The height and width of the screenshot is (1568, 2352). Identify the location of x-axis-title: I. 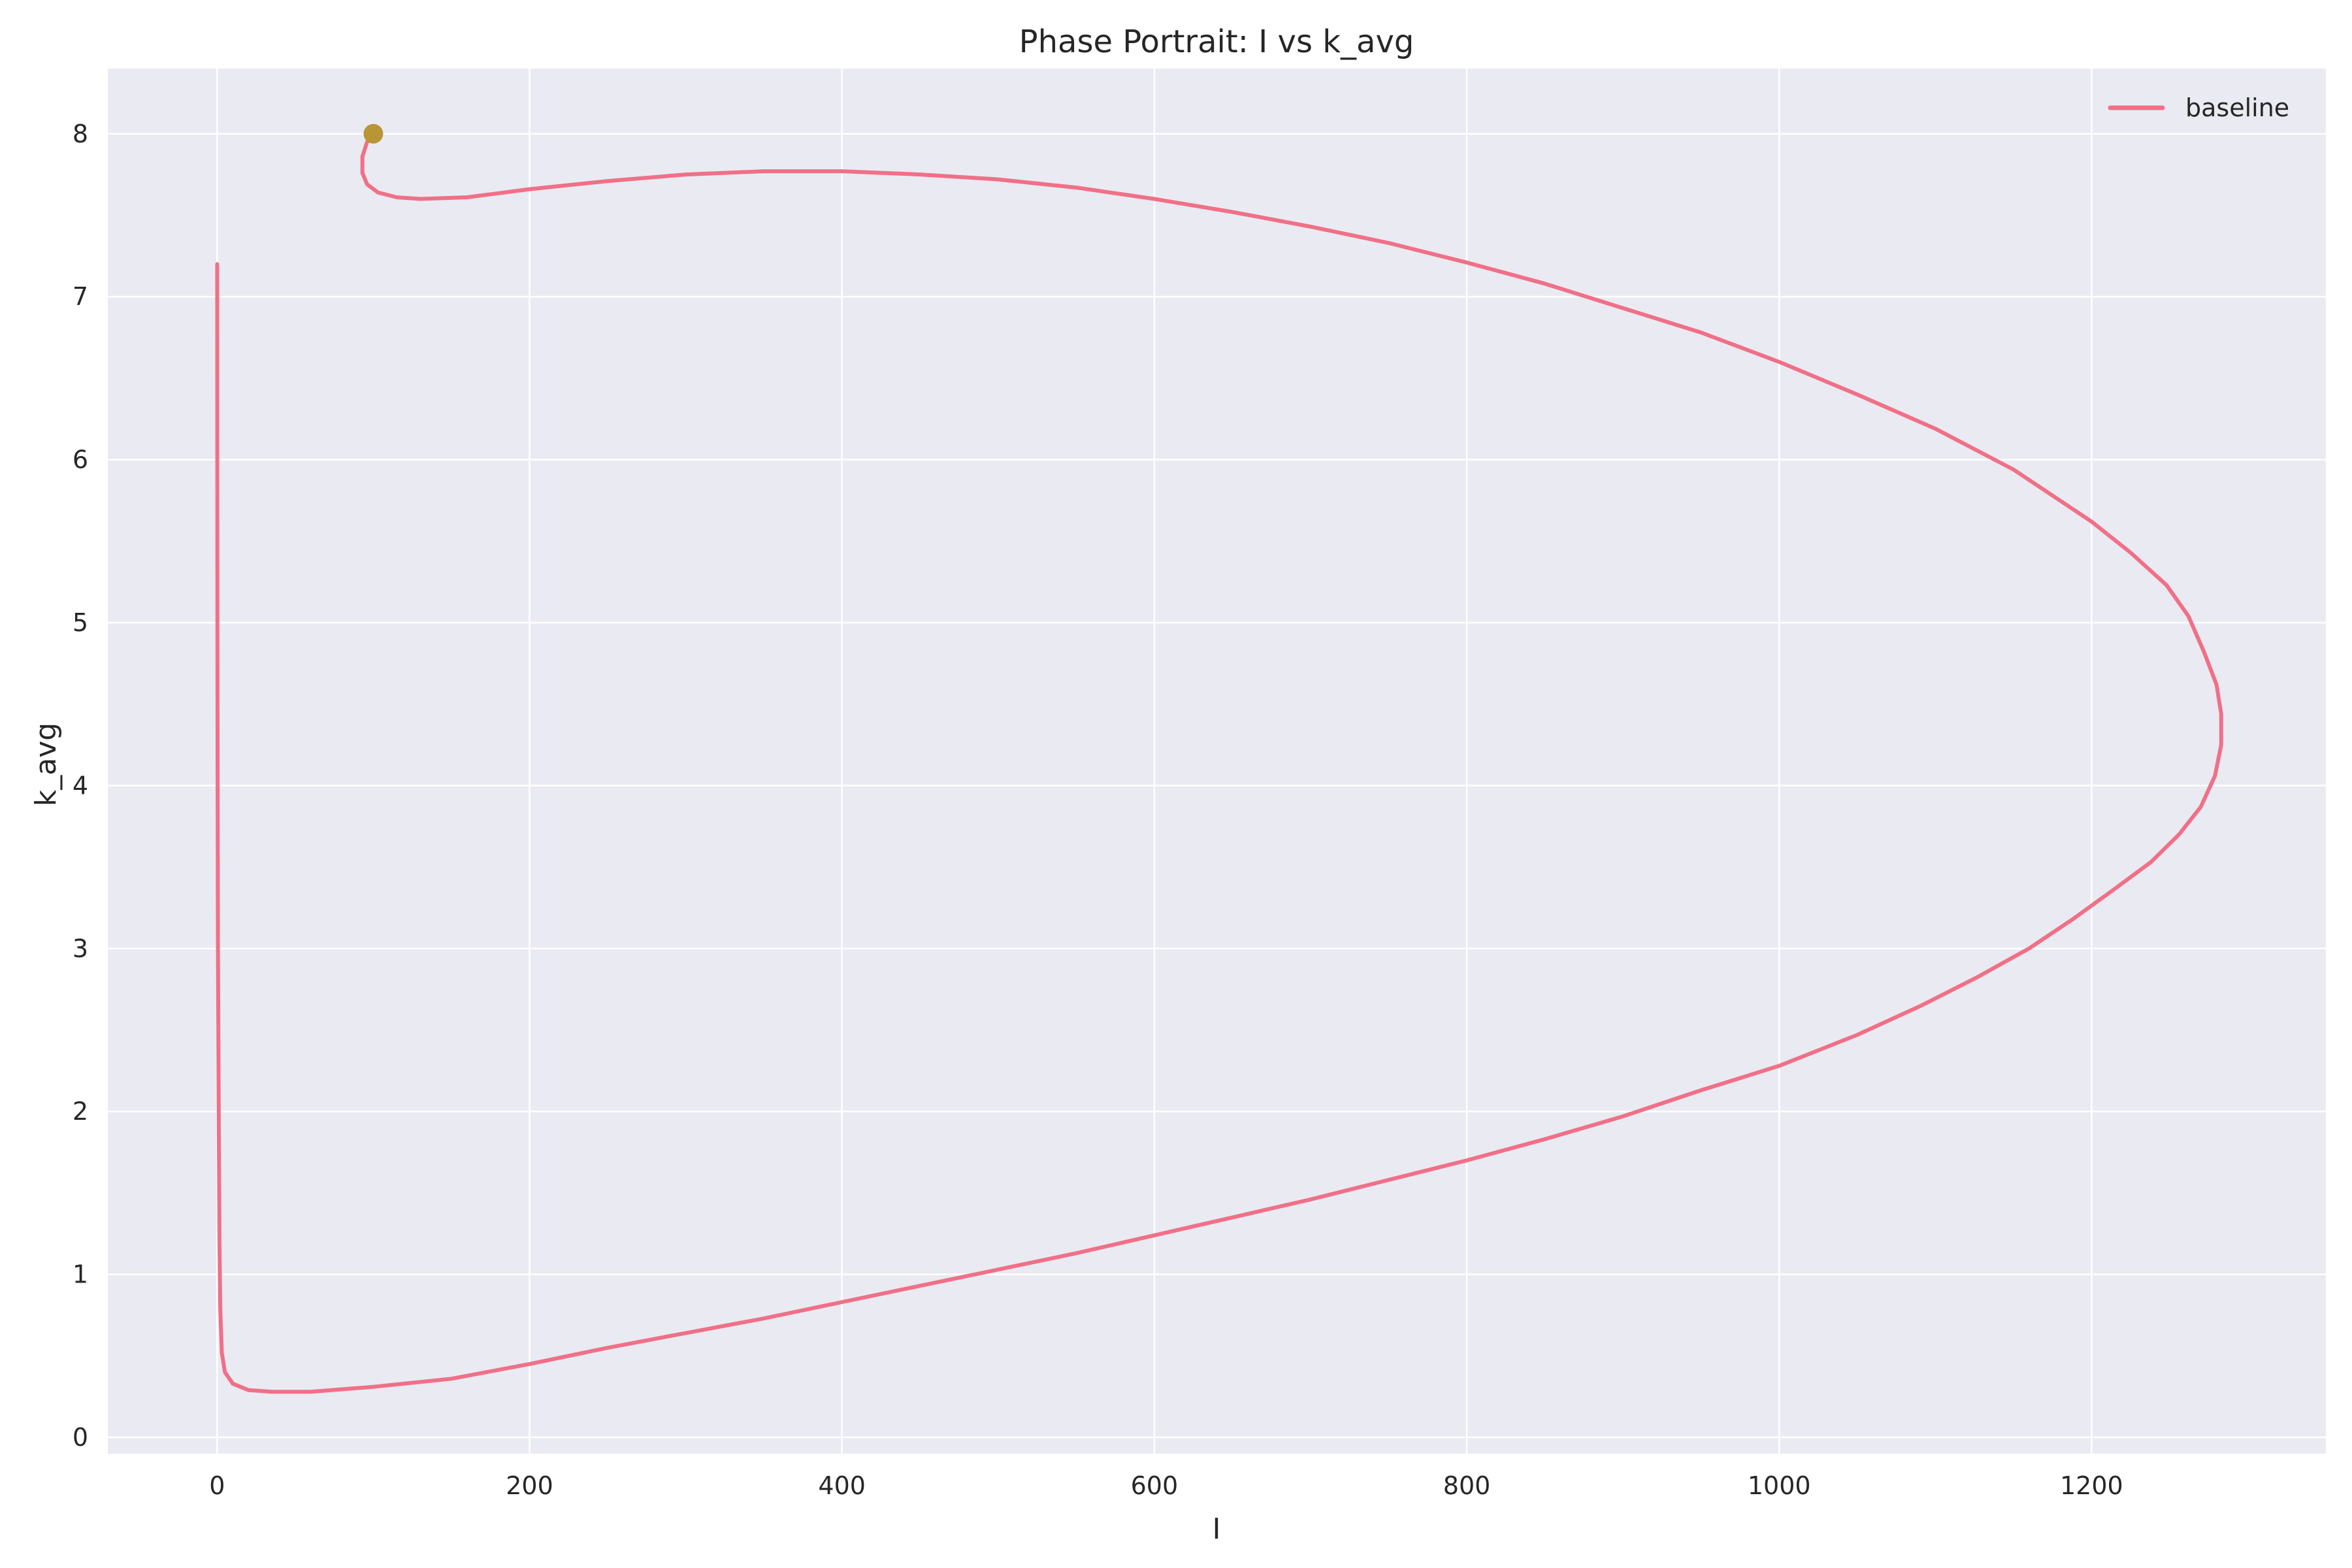
(1217, 1529).